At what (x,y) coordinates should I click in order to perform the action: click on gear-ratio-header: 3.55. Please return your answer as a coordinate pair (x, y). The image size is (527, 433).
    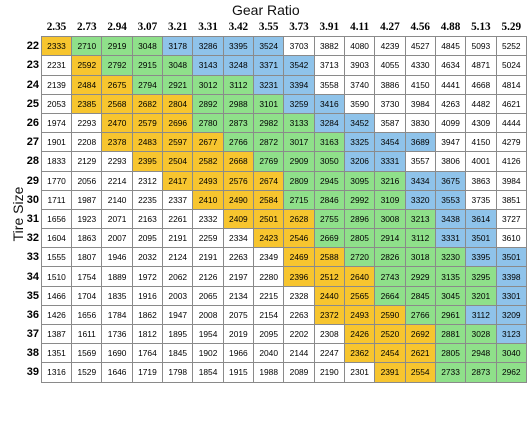
    Looking at the image, I should click on (268, 27).